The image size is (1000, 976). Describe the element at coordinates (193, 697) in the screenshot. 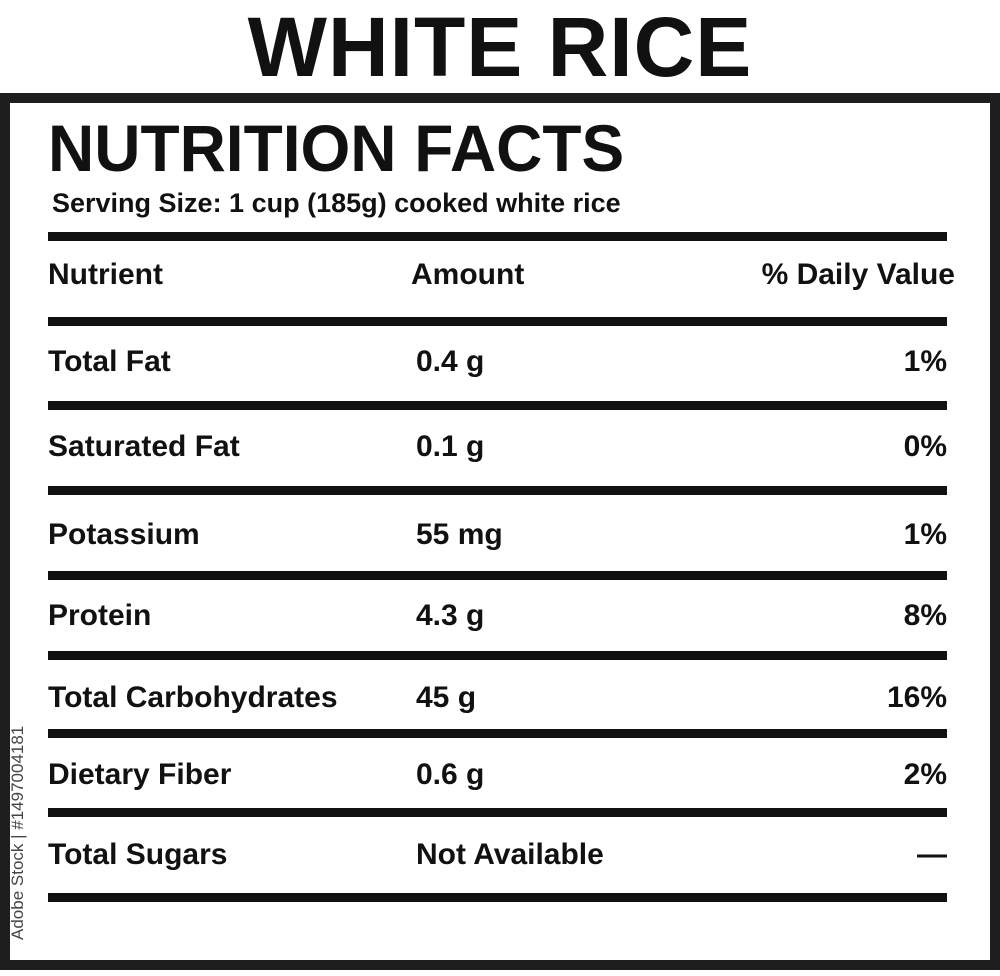

I see `nutrient-name: Total Carbohydrates` at that location.